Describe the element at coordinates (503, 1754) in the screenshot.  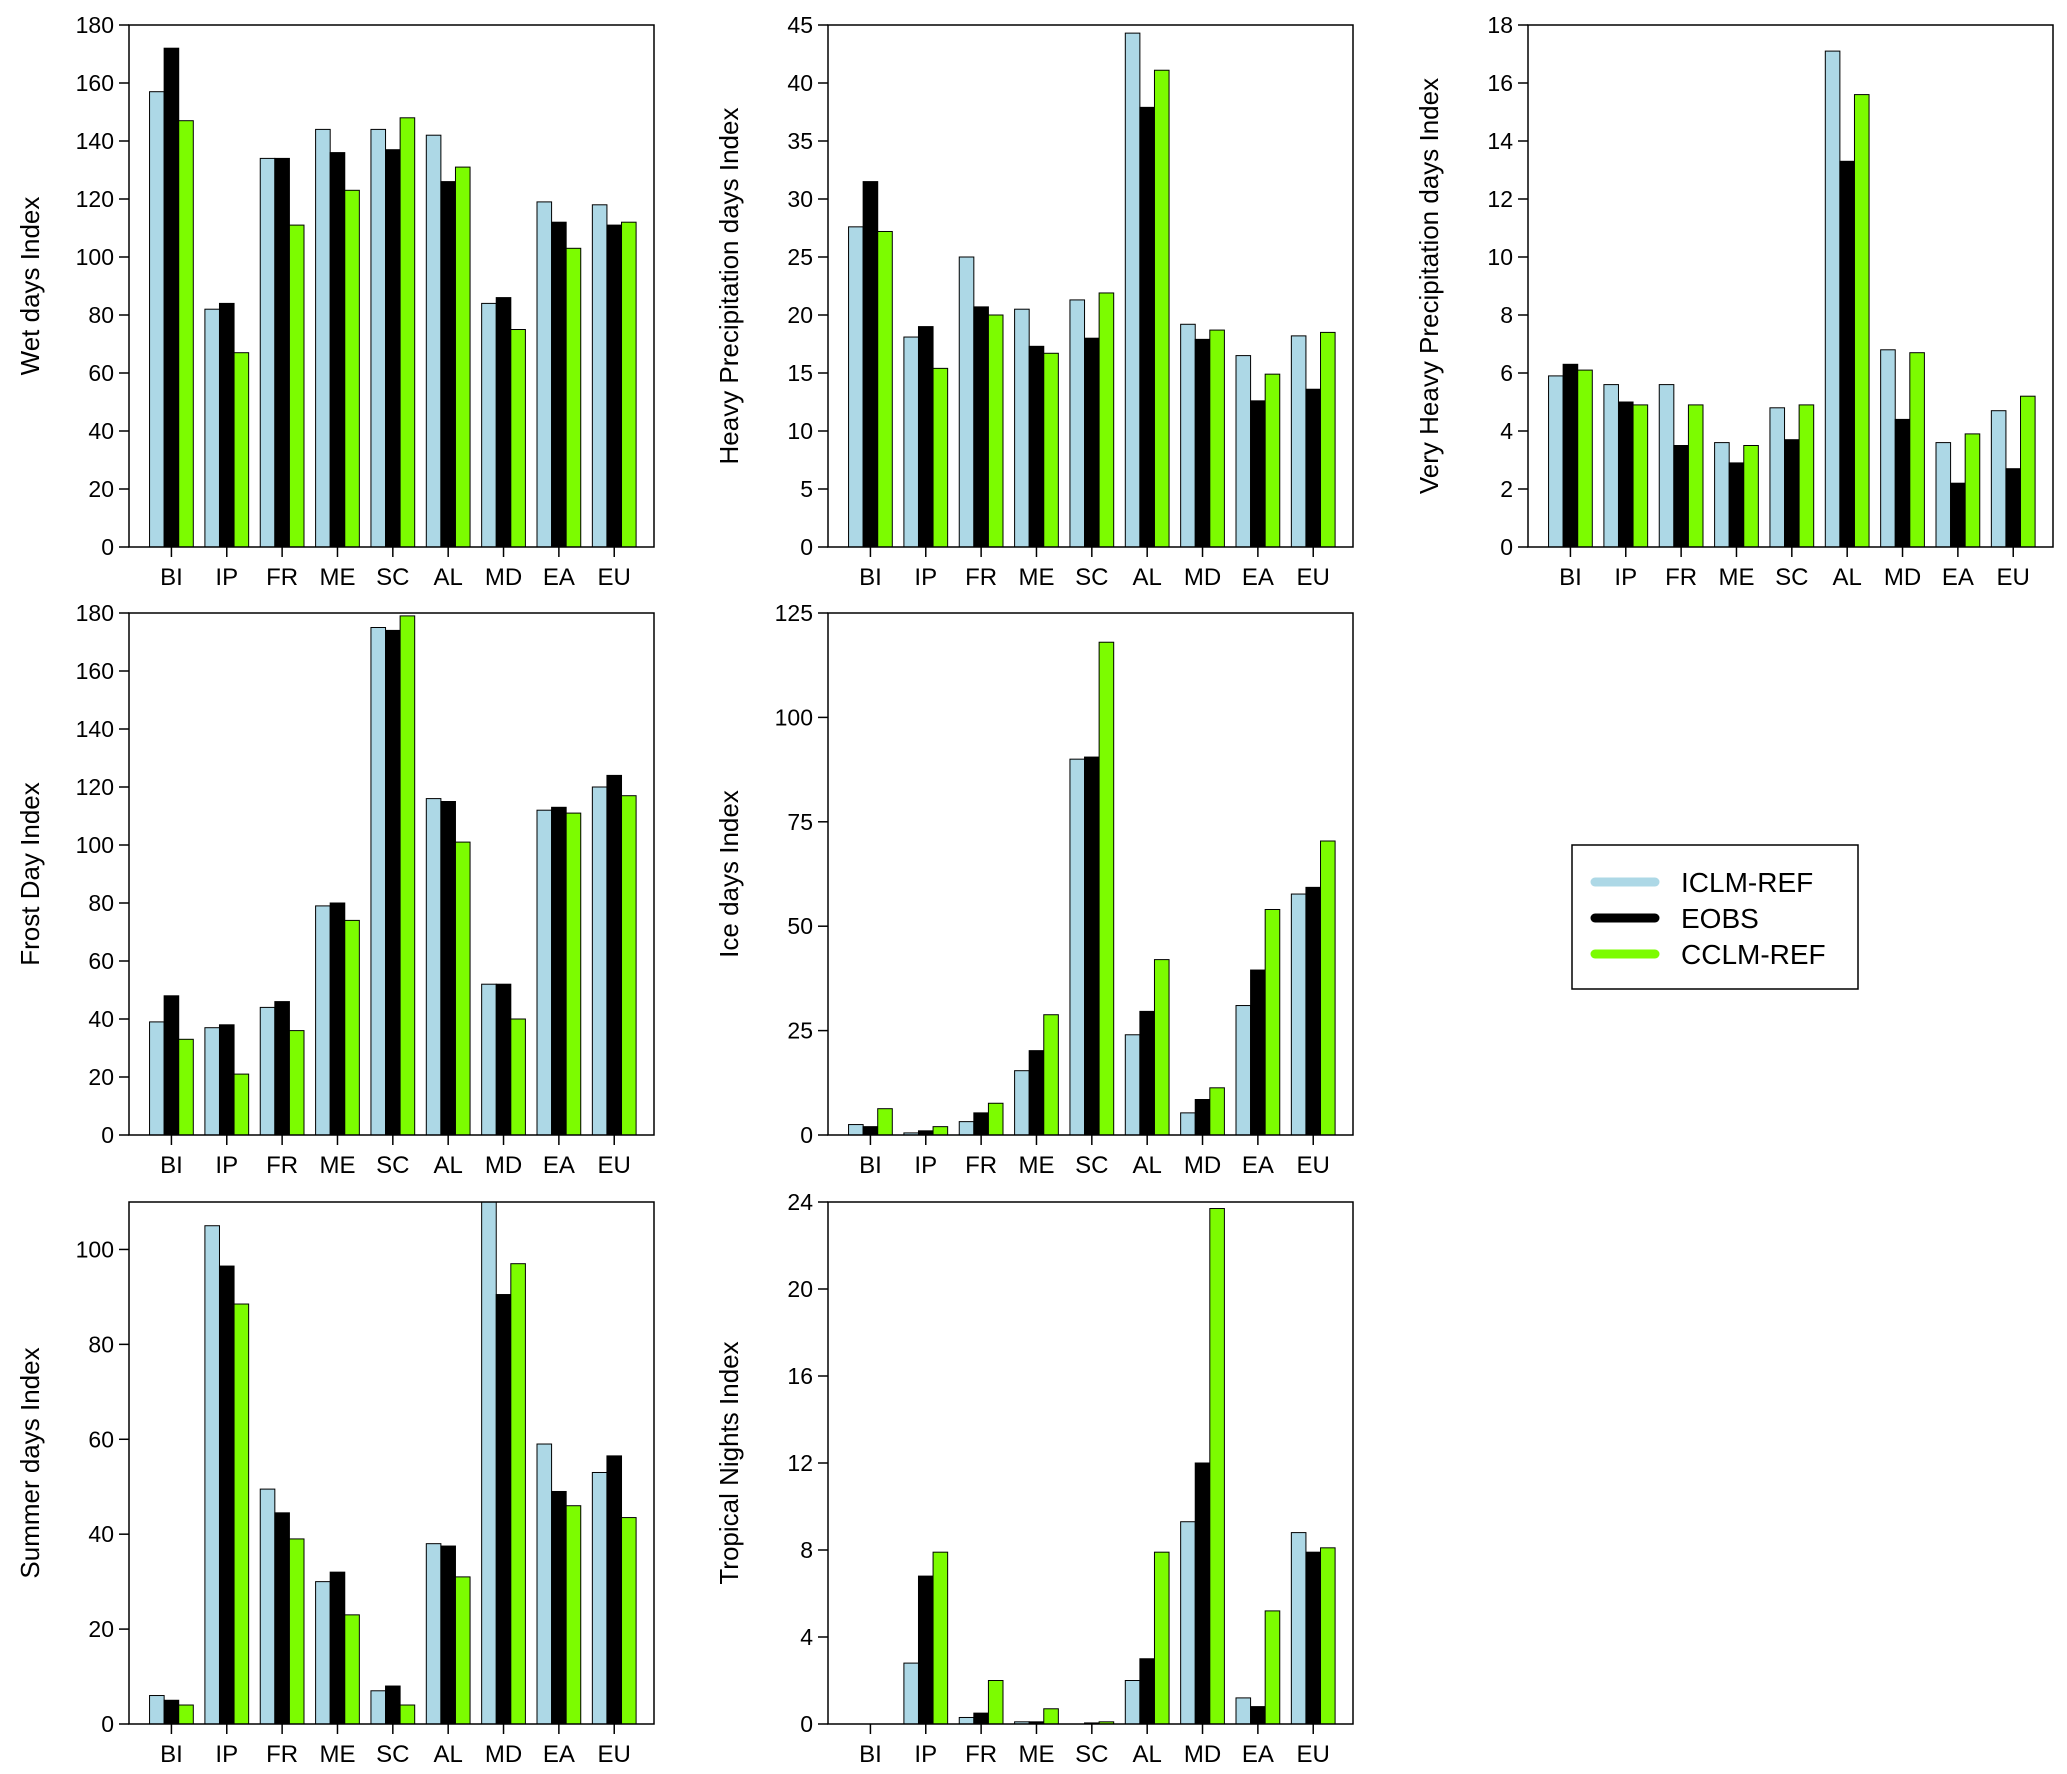
I see `x-tick-label-md: MD` at that location.